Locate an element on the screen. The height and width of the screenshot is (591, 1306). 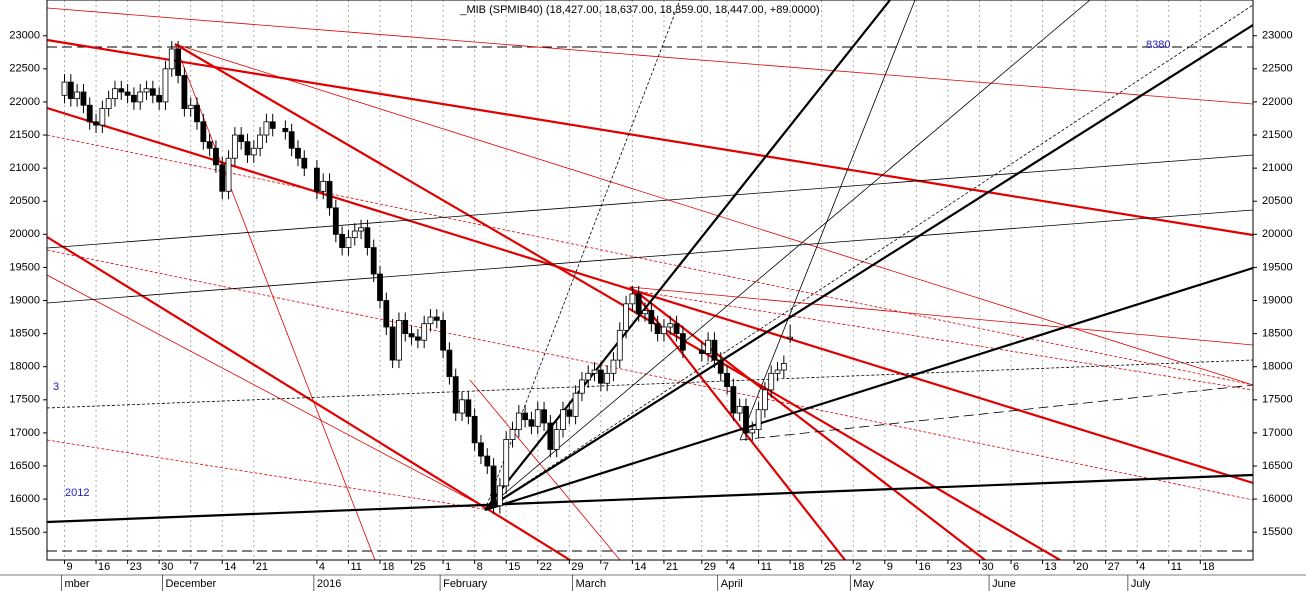
x-tick-label: 21 is located at coordinates (262, 567).